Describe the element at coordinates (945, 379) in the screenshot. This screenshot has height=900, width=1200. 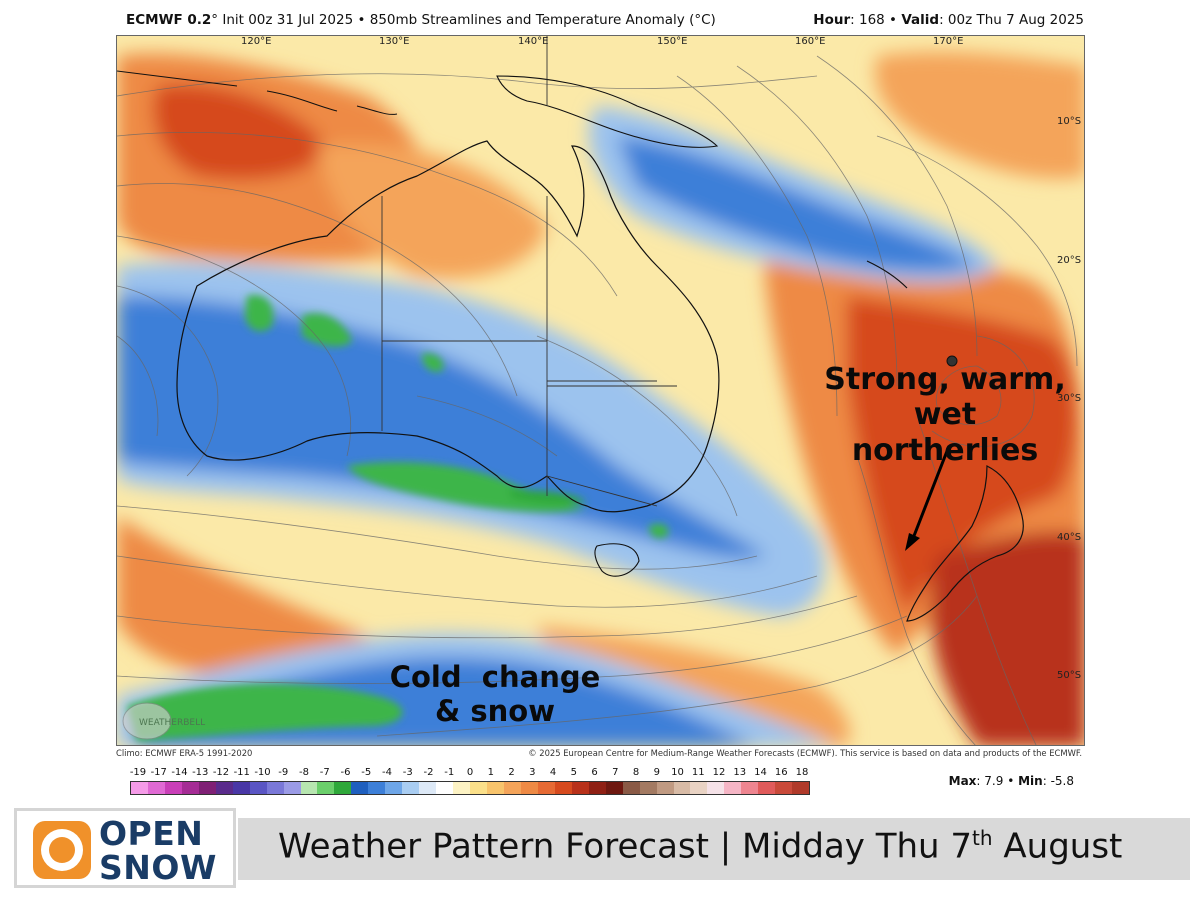
I see `annotation-warm-line1: Strong, warm,` at that location.